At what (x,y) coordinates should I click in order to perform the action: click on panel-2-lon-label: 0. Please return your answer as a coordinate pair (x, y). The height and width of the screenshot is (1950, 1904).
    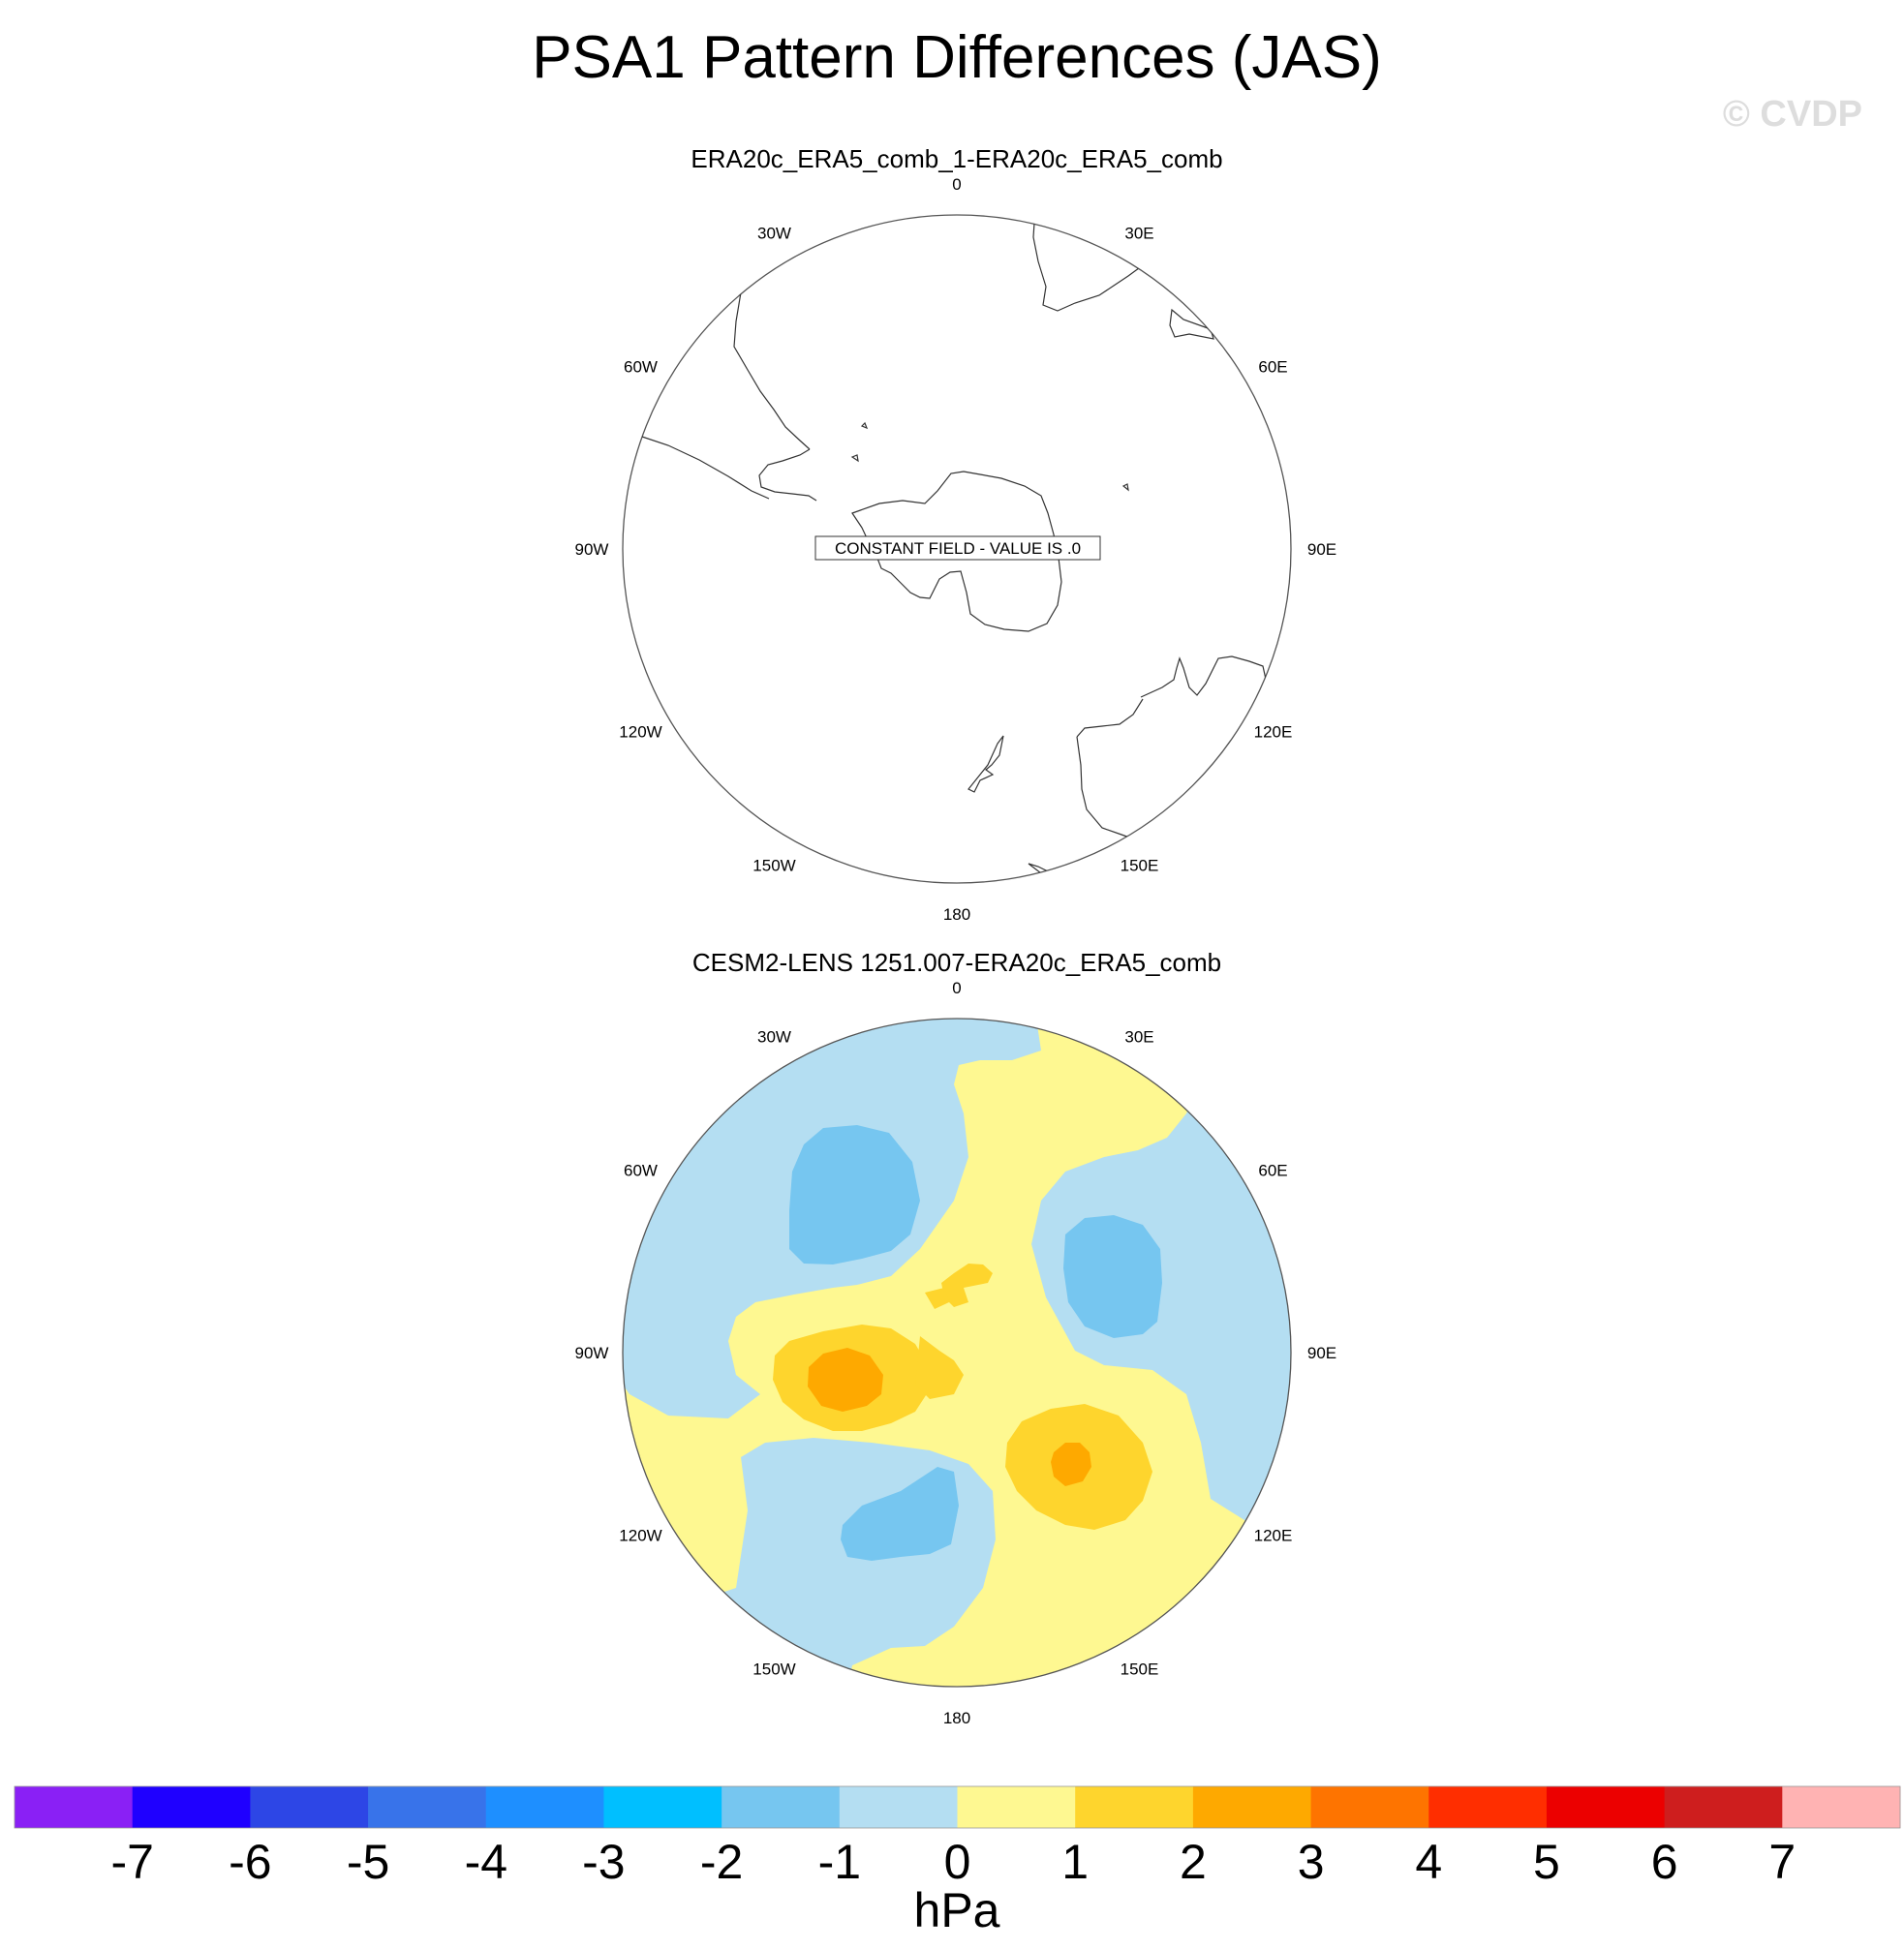
    Looking at the image, I should click on (957, 988).